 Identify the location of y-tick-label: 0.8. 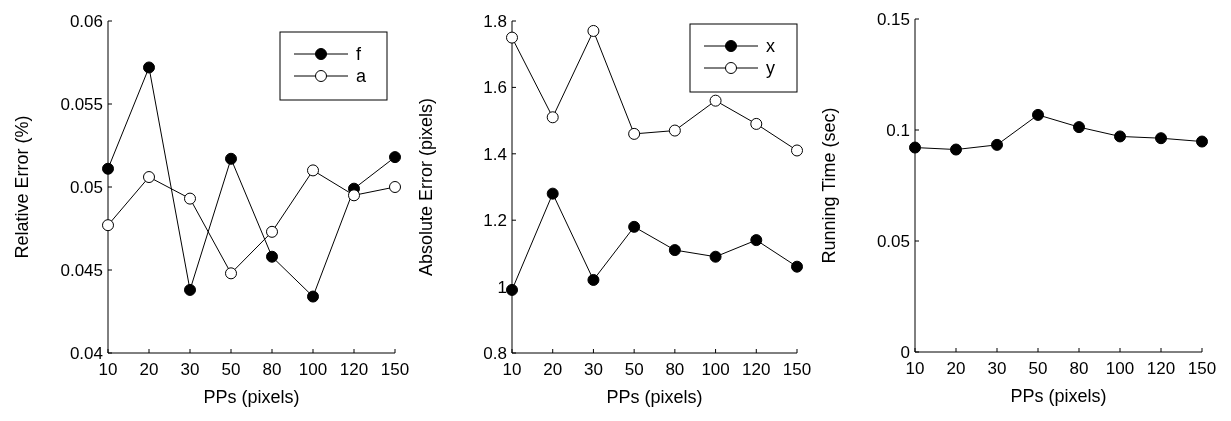
(495, 353).